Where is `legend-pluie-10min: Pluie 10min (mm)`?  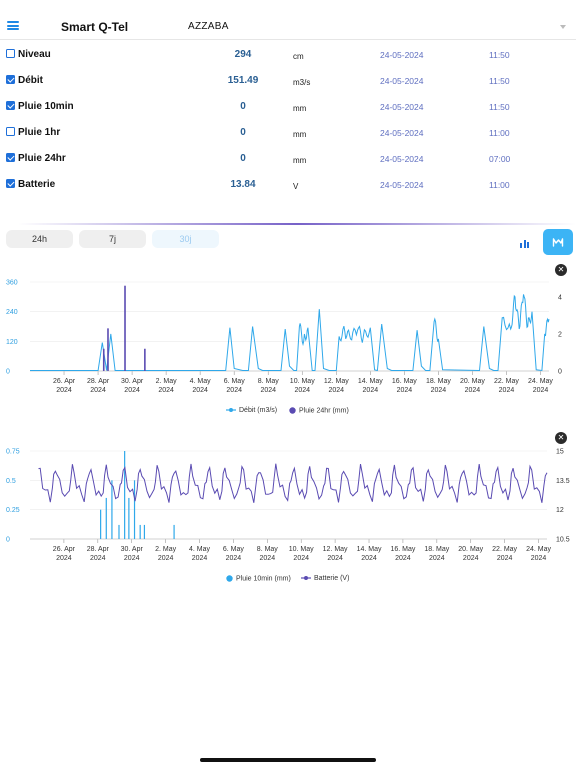 legend-pluie-10min: Pluie 10min (mm) is located at coordinates (258, 578).